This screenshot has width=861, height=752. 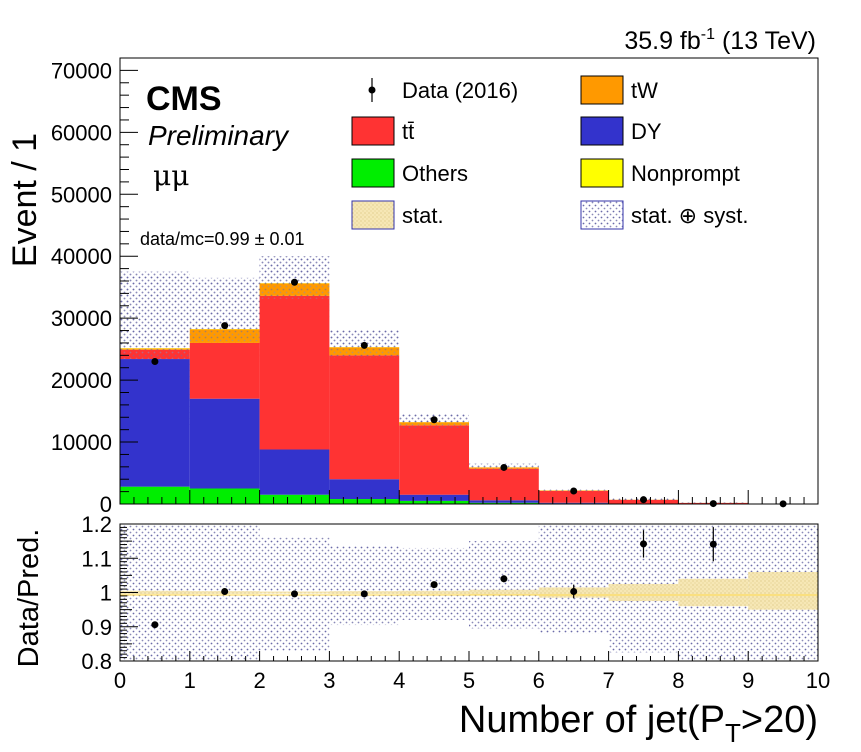 I want to click on main-ytick-label-1: 10000, so click(x=81, y=442).